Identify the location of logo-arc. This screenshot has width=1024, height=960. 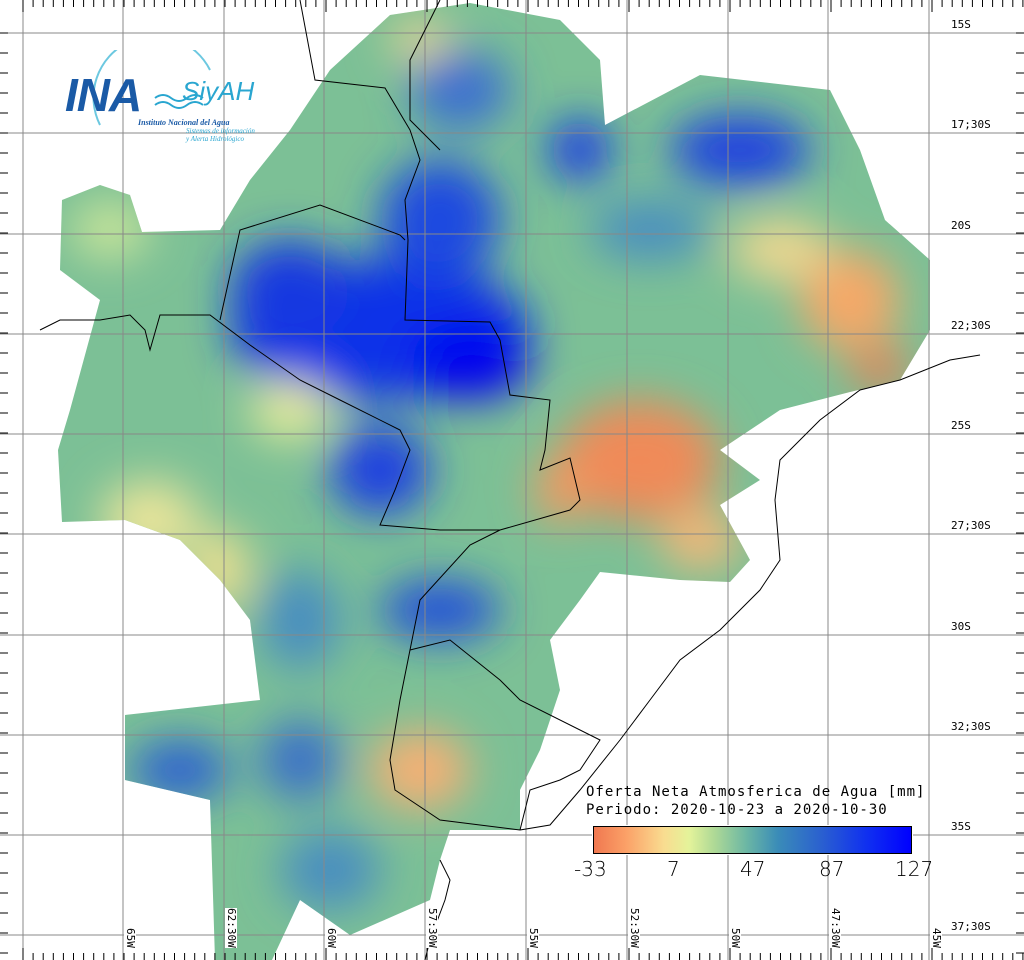
(151, 88).